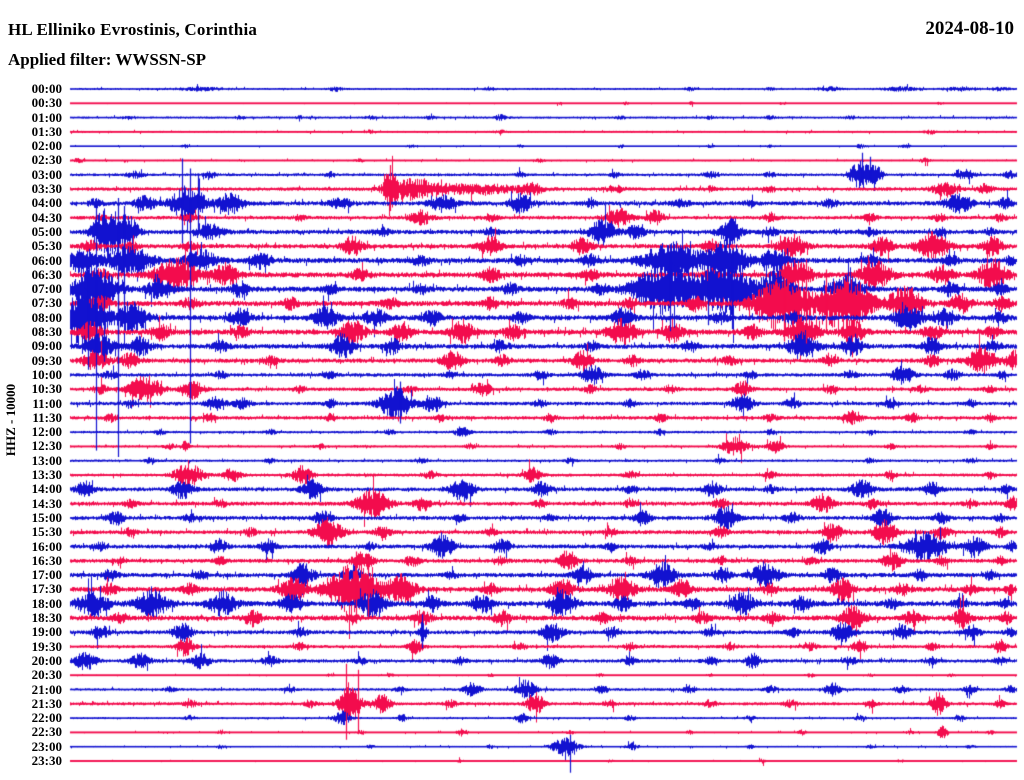  What do you see at coordinates (46, 732) in the screenshot?
I see `time-label: 22:30` at bounding box center [46, 732].